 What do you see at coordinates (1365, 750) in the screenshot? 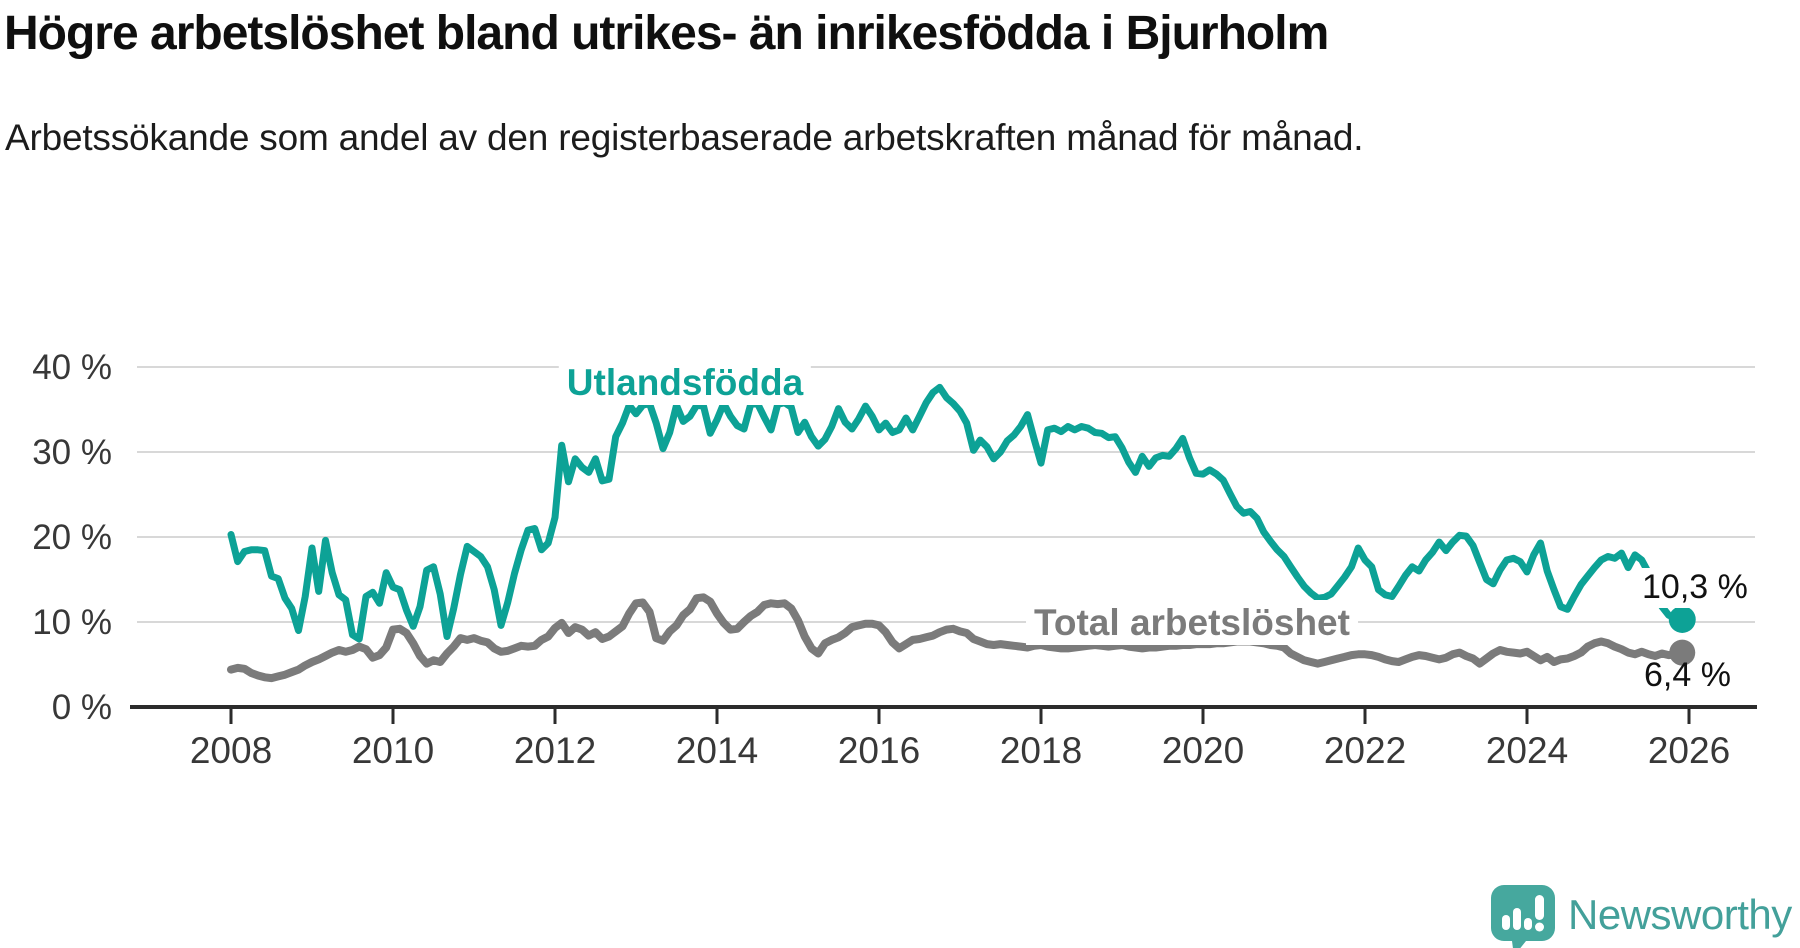
I see `x-tick-label: 2022` at bounding box center [1365, 750].